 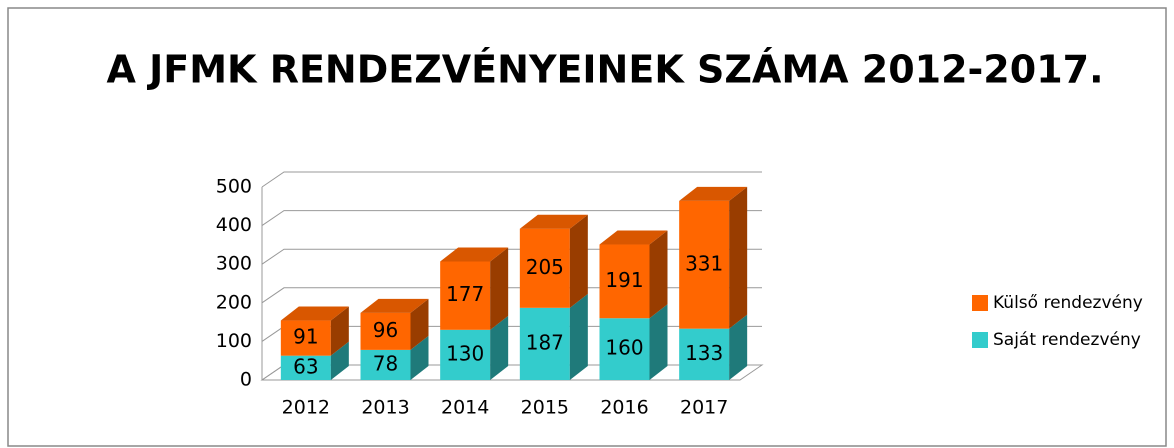 What do you see at coordinates (306, 408) in the screenshot?
I see `x-tick-label: 2012` at bounding box center [306, 408].